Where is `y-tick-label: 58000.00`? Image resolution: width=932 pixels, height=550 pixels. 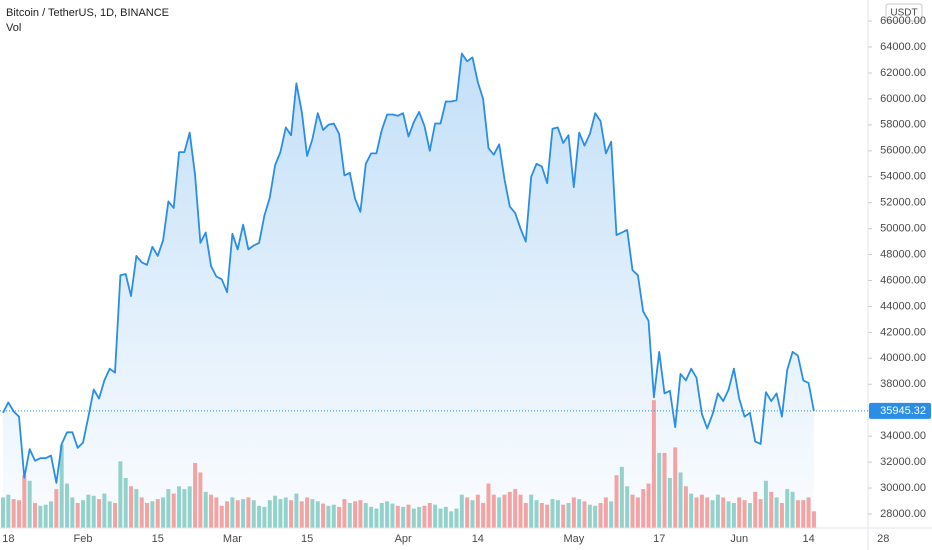 y-tick-label: 58000.00 is located at coordinates (903, 125).